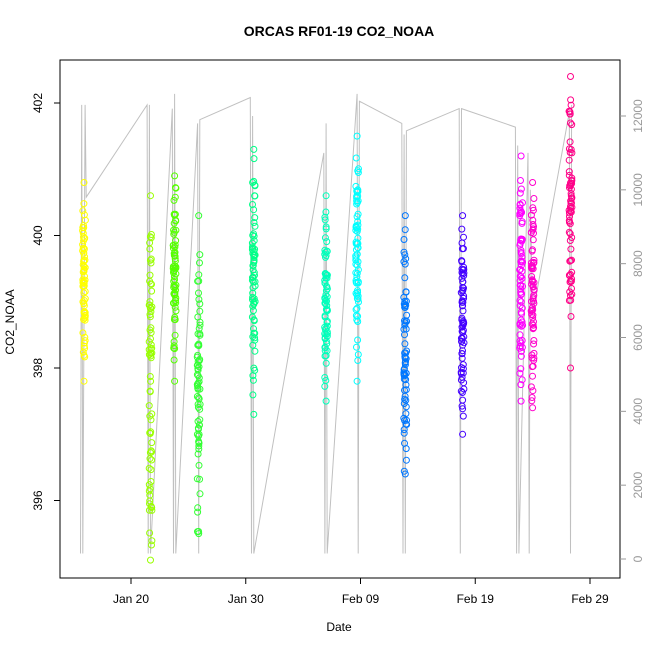  I want to click on series-rf06, so click(326, 298).